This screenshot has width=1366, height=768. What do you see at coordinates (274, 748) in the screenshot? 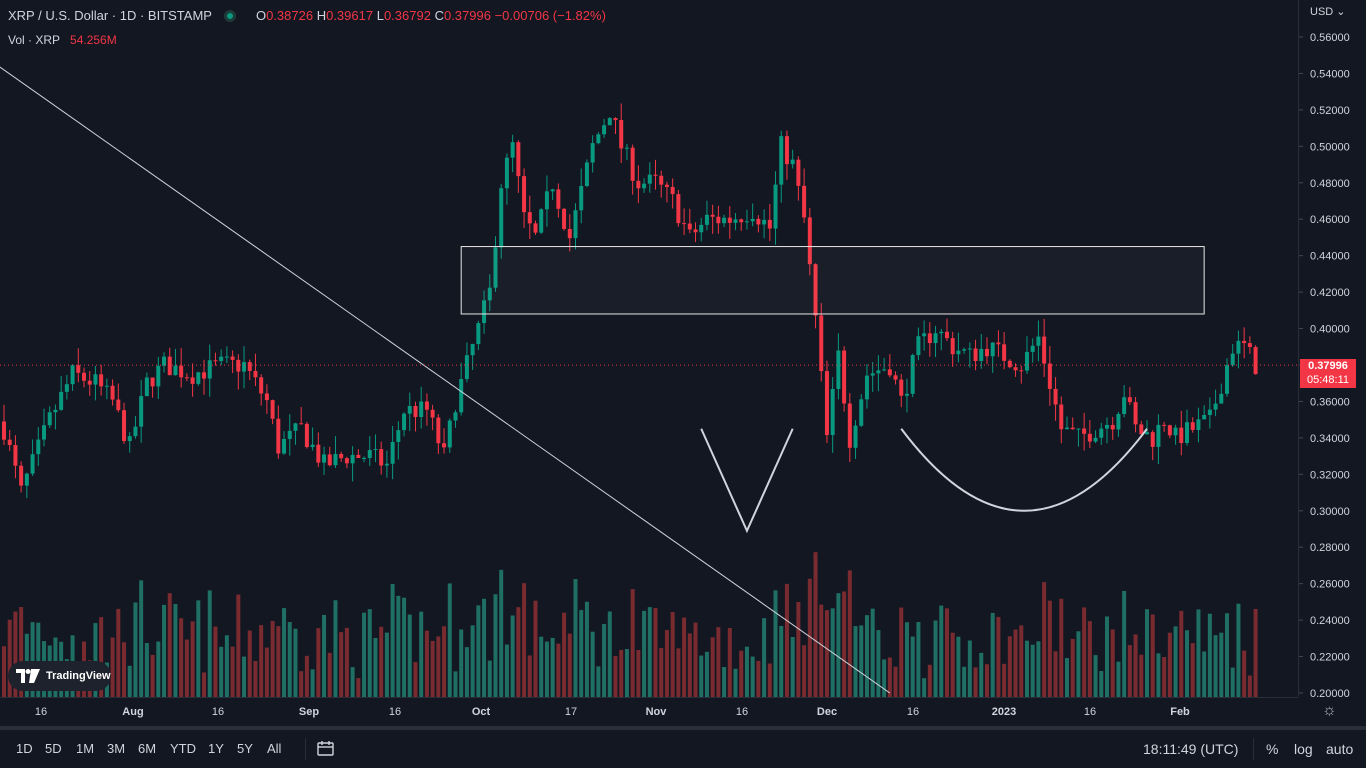
I see `timeframe-all: All` at bounding box center [274, 748].